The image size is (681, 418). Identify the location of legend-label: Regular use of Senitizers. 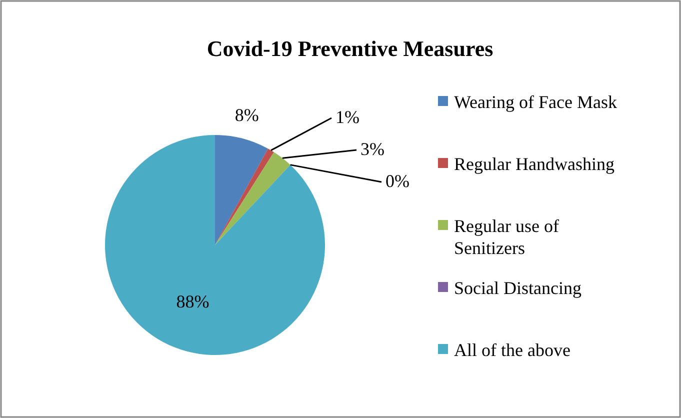
(506, 237).